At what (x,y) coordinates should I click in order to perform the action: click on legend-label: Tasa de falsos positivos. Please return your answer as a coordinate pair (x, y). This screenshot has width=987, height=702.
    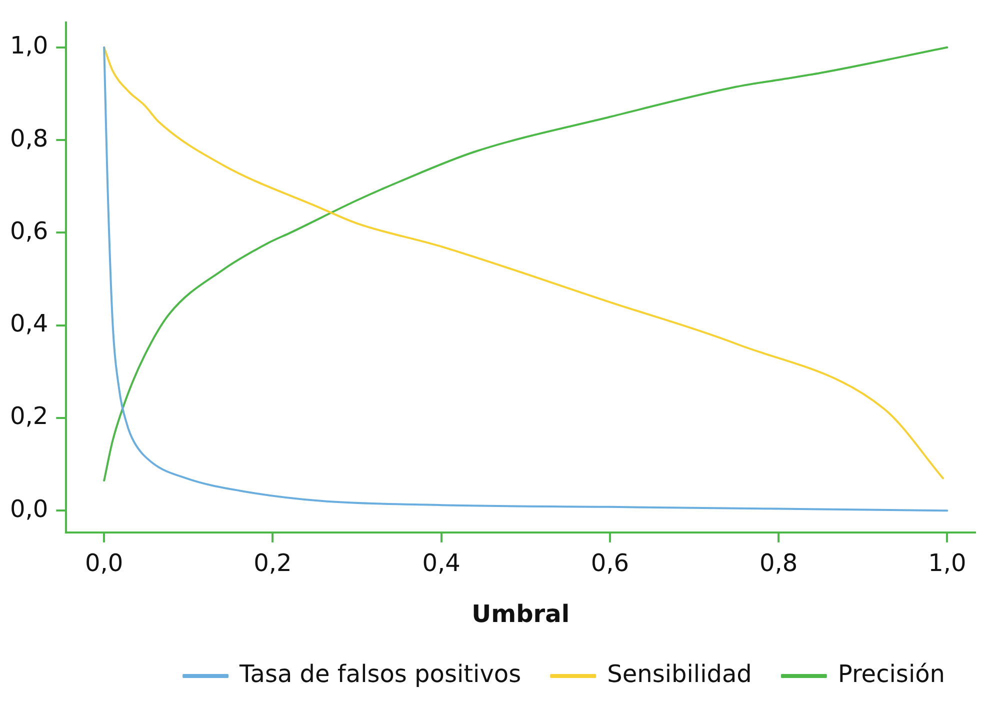
    Looking at the image, I should click on (380, 674).